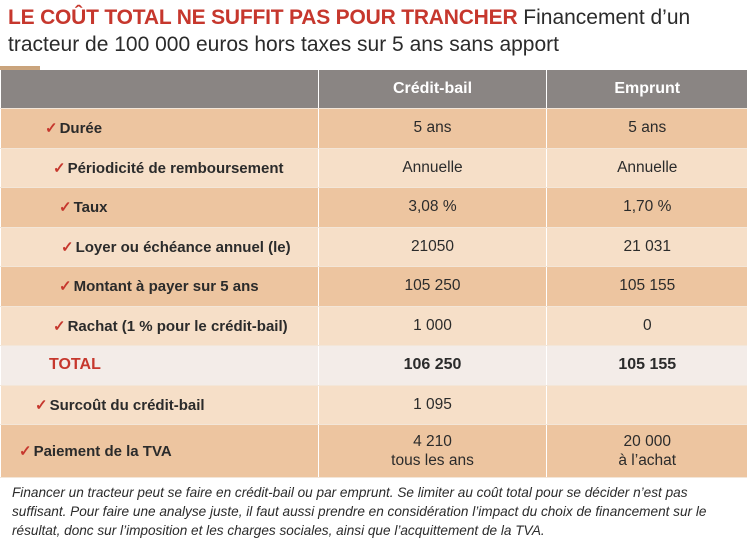 This screenshot has height=546, width=747. I want to click on cell-emprunt: 20 000 à l’achat, so click(646, 451).